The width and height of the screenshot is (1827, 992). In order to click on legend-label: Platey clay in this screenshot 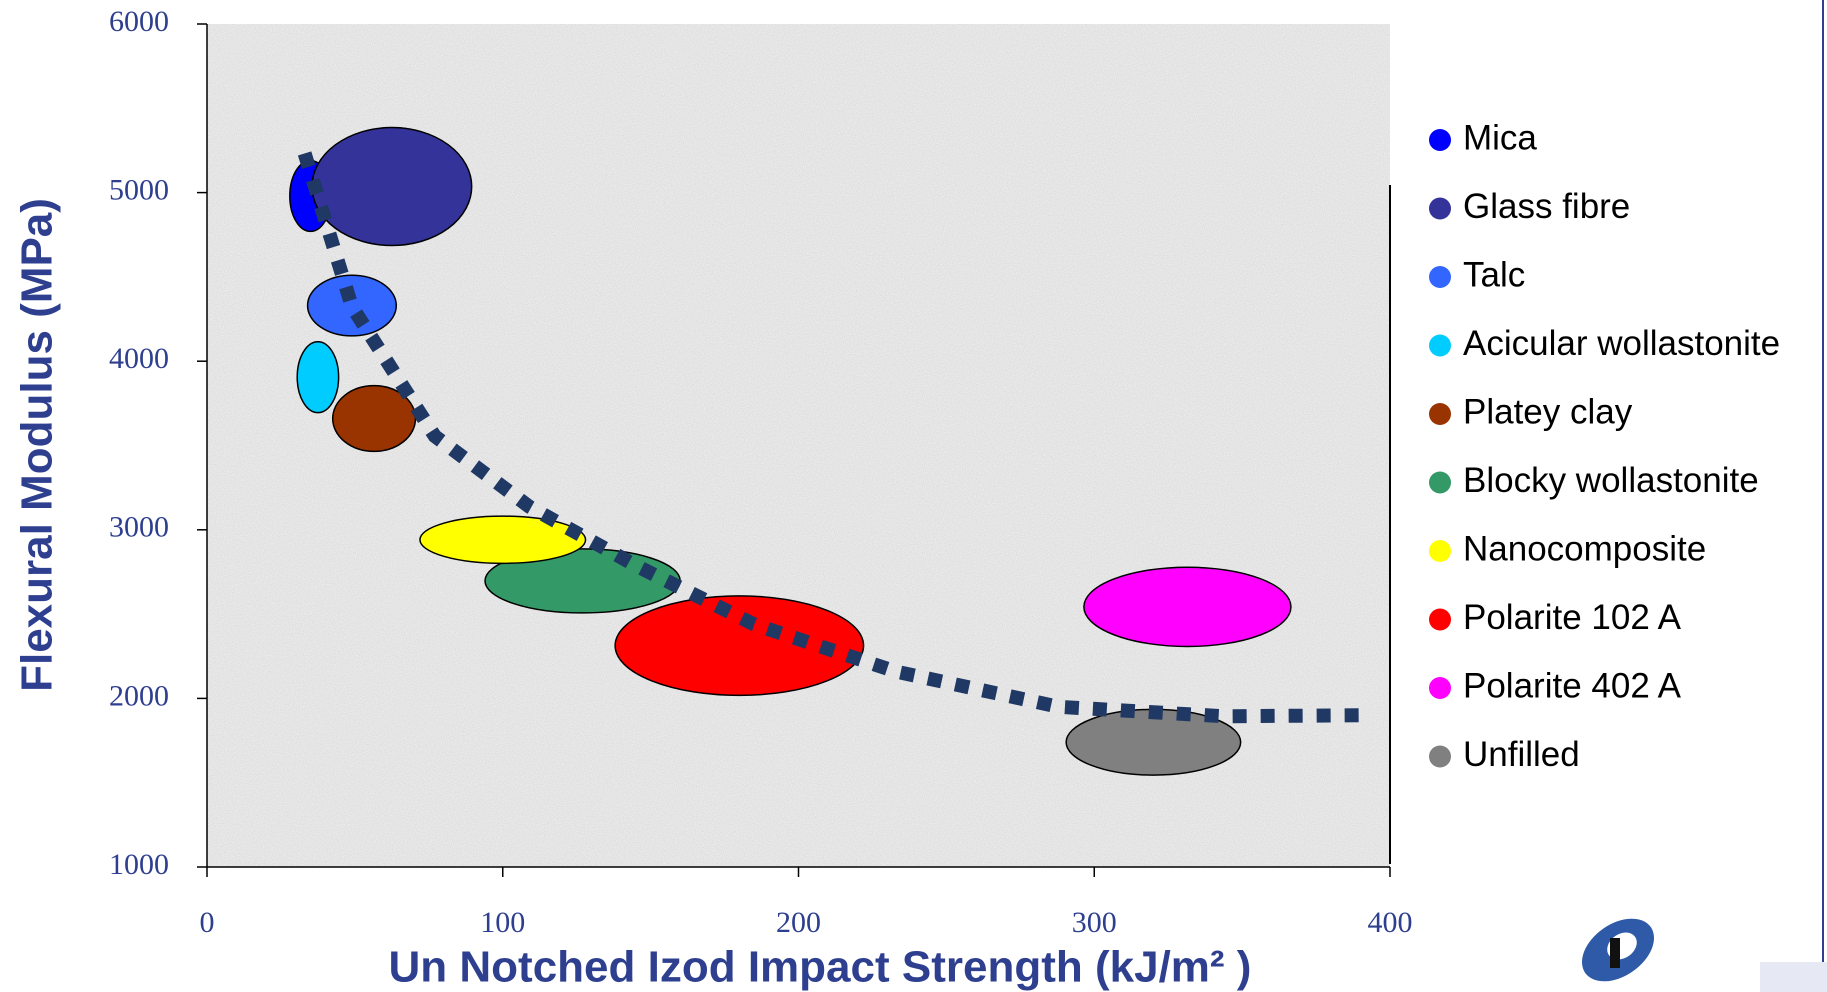, I will do `click(1548, 411)`.